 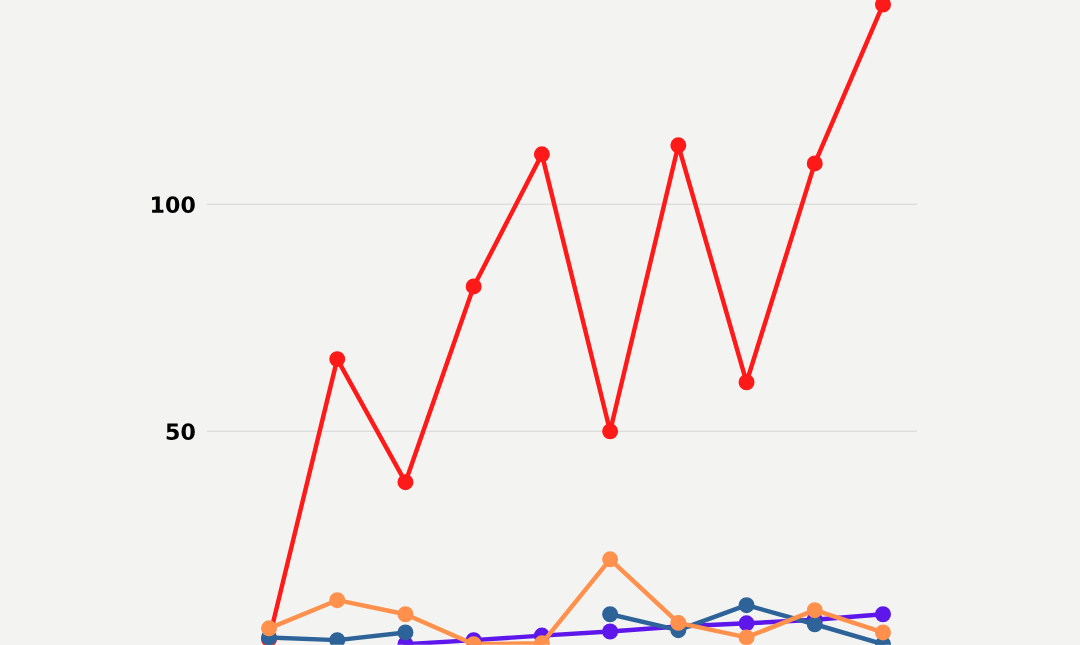 What do you see at coordinates (173, 205) in the screenshot?
I see `y-tick-label: 100` at bounding box center [173, 205].